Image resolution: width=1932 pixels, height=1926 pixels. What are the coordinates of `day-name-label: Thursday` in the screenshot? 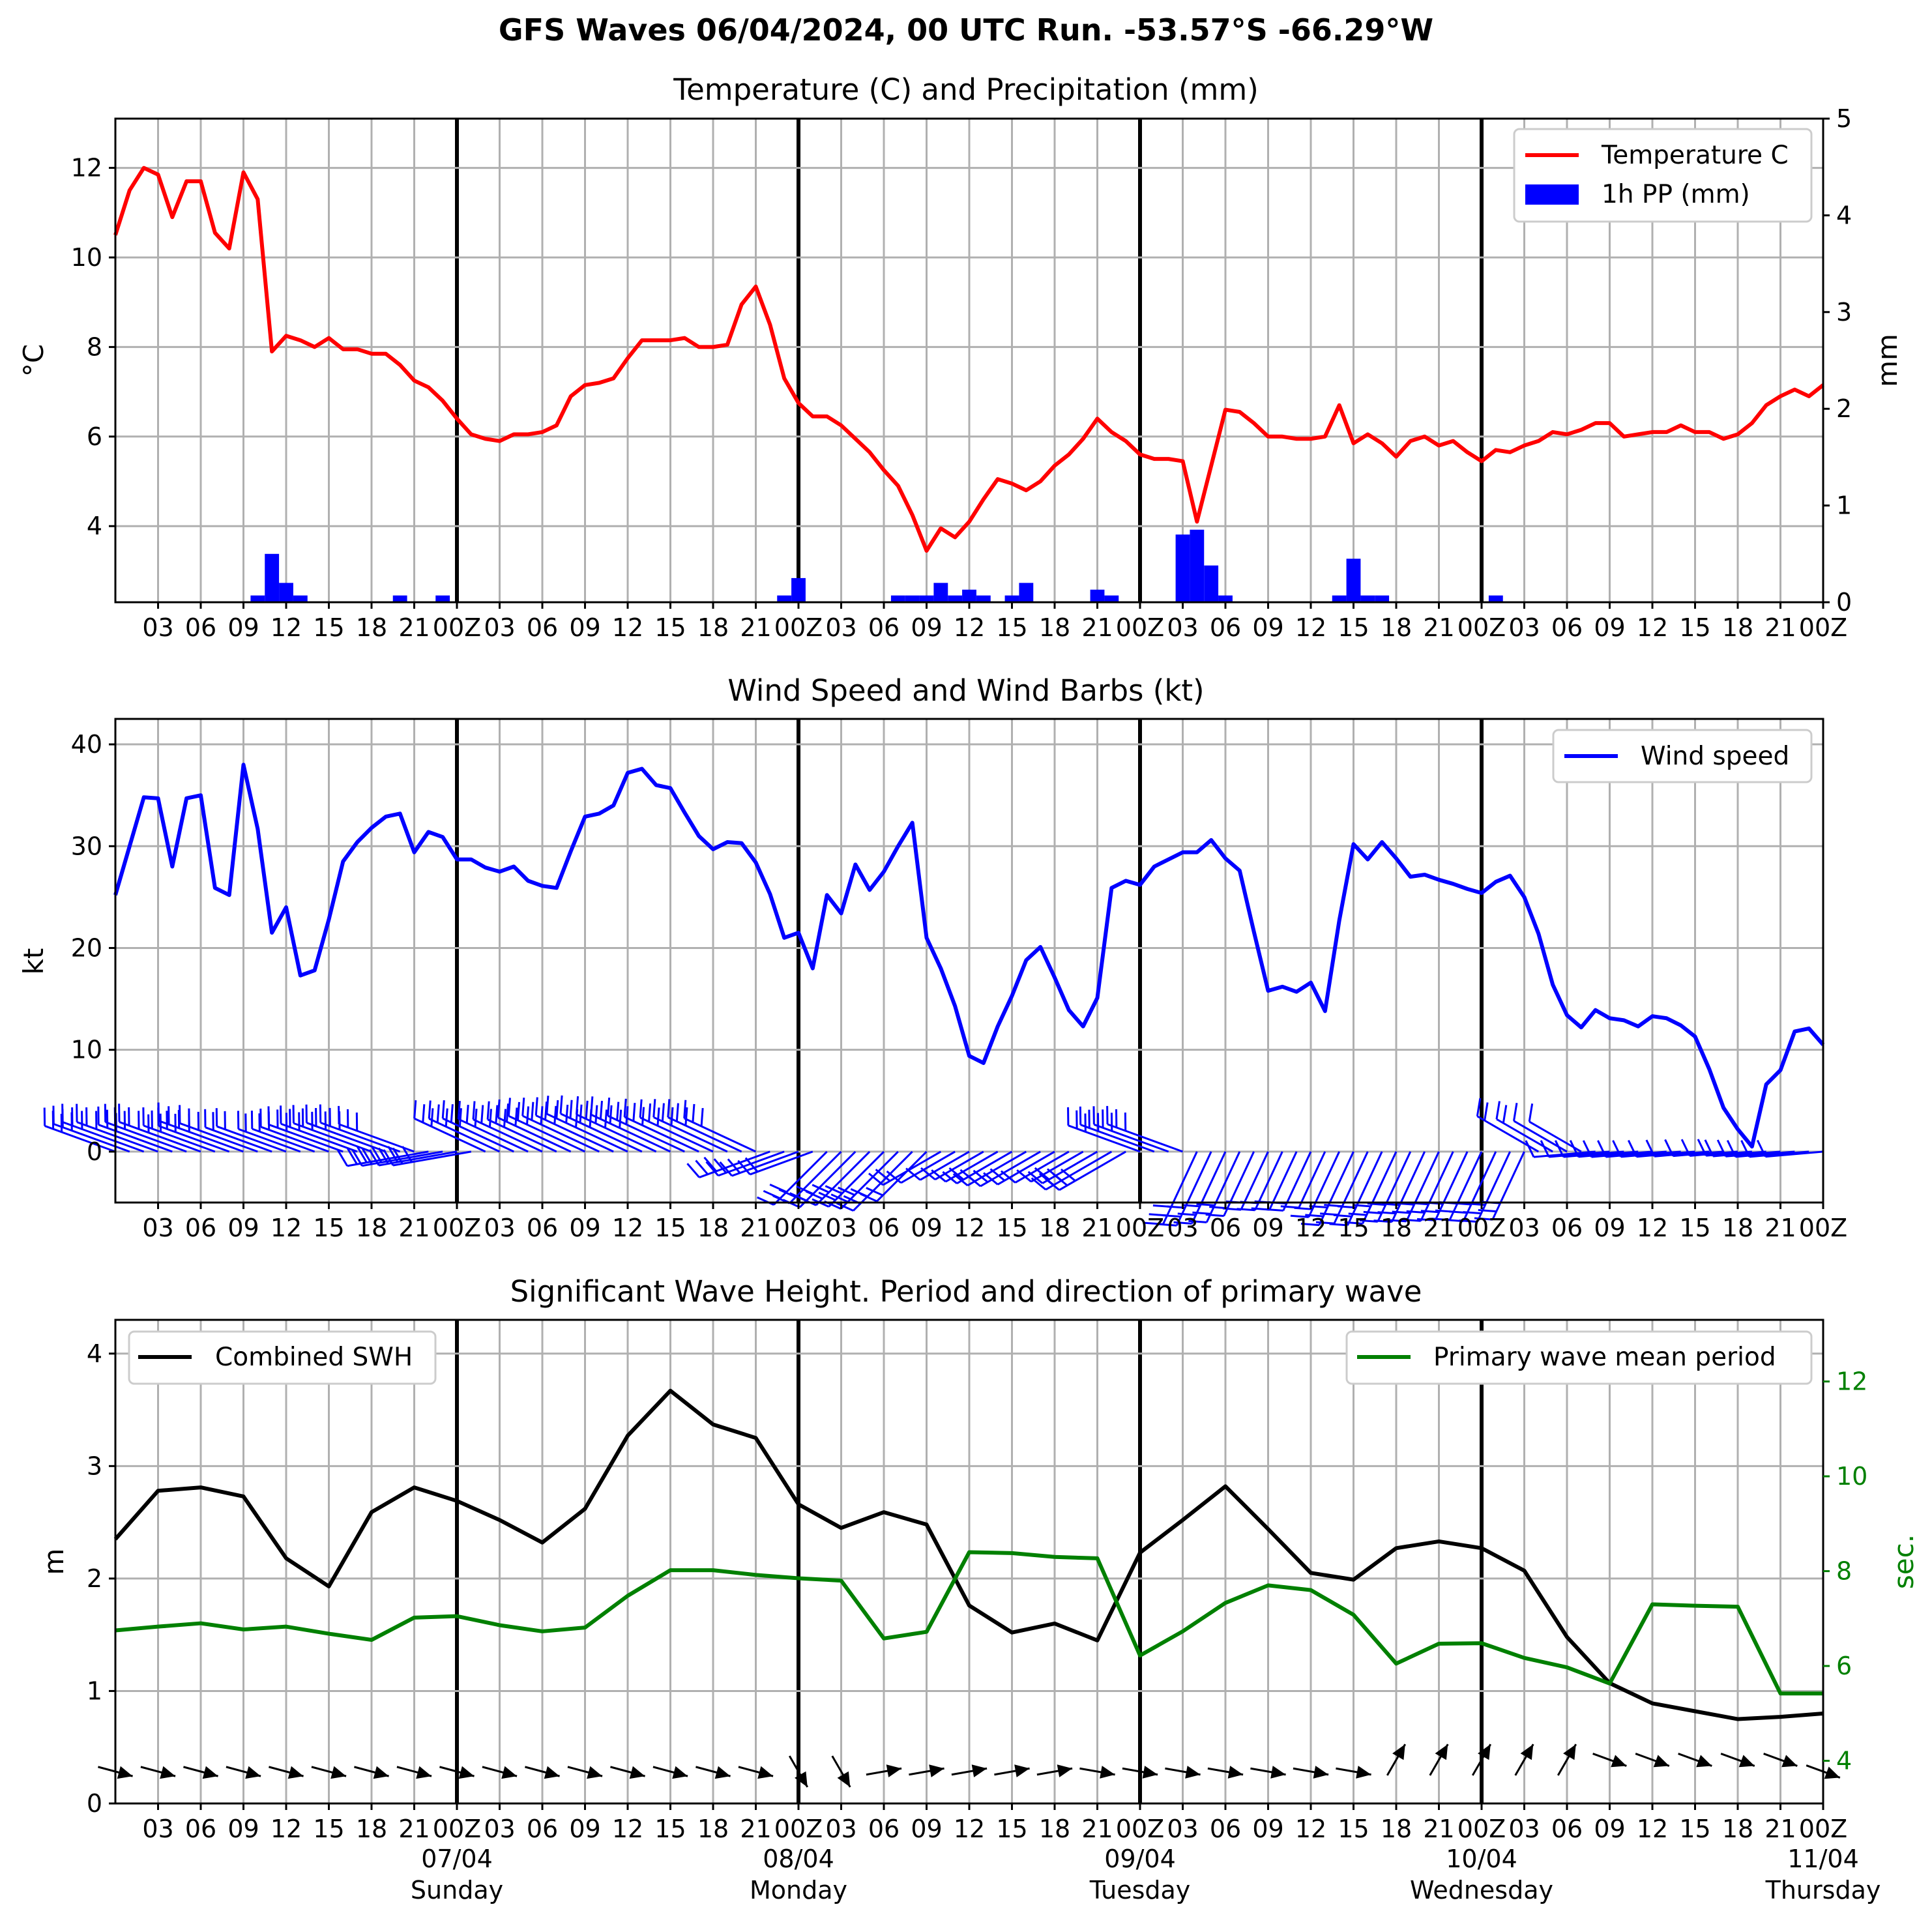 It's located at (1823, 1890).